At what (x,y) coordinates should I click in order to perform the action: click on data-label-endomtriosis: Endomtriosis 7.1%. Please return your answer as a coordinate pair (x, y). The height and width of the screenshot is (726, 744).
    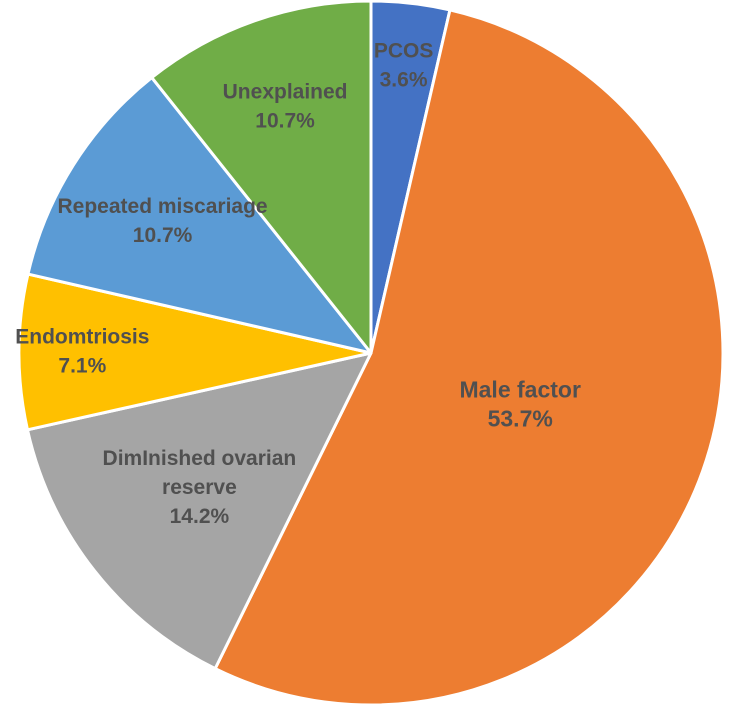
    Looking at the image, I should click on (82, 351).